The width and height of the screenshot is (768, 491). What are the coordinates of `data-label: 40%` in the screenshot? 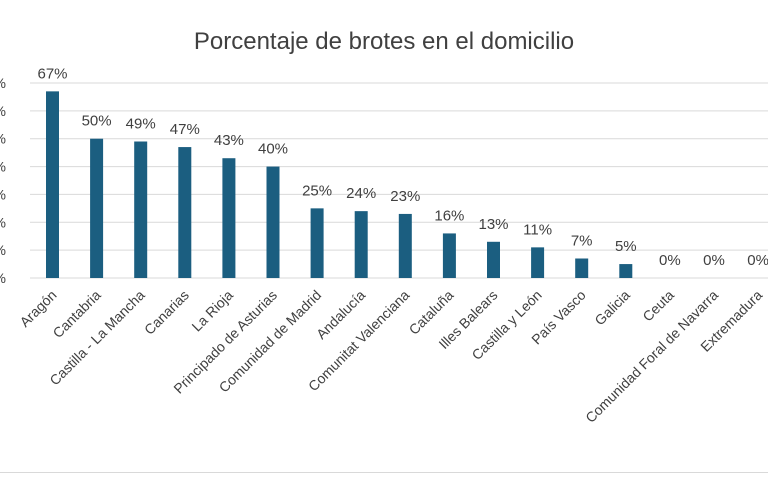 It's located at (273, 149).